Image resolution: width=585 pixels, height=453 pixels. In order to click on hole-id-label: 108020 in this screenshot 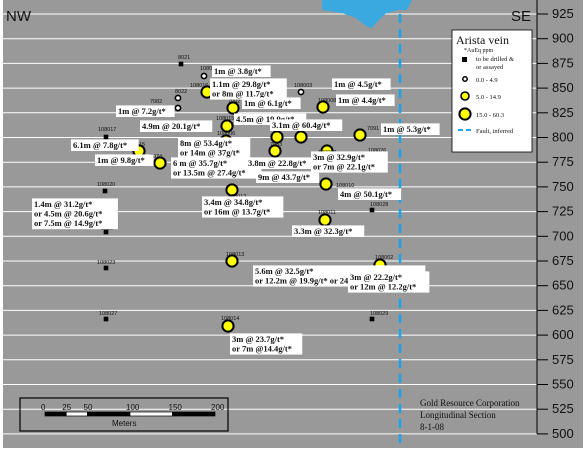, I will do `click(106, 185)`.